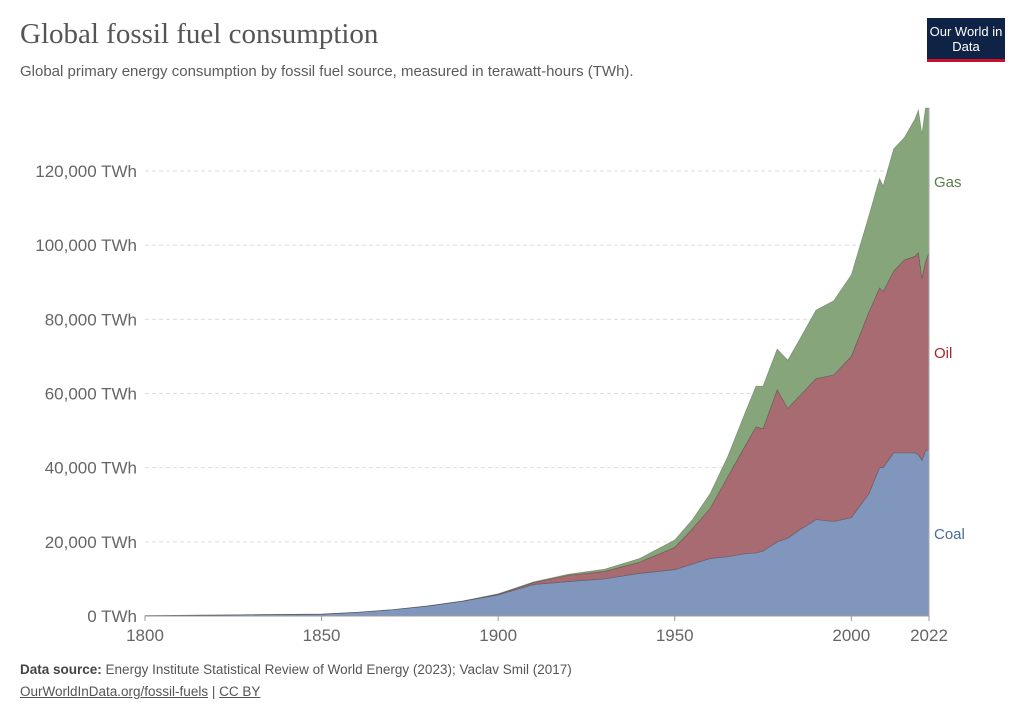  Describe the element at coordinates (240, 691) in the screenshot. I see `license-link: CC BY` at that location.